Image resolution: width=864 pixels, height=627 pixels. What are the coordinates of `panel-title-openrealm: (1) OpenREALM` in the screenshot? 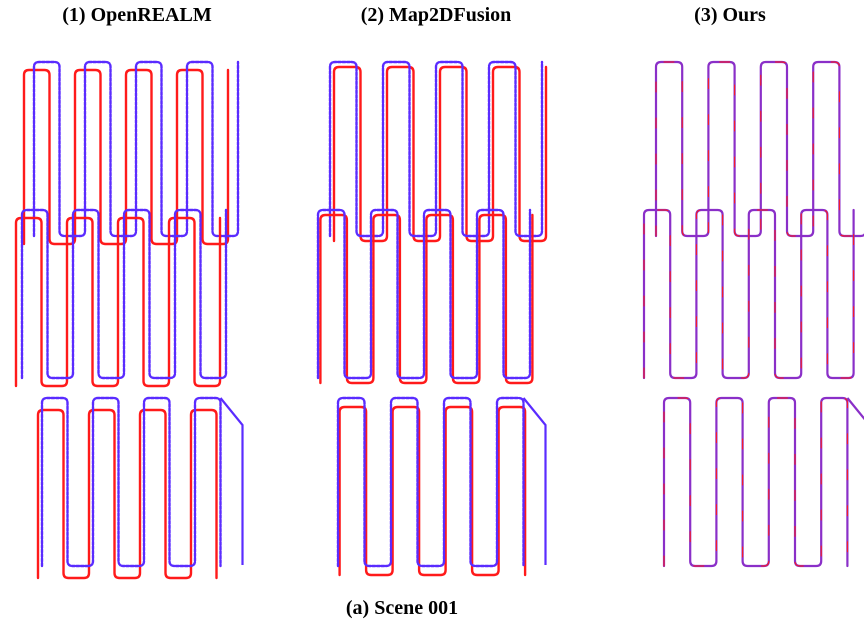 It's located at (137, 15).